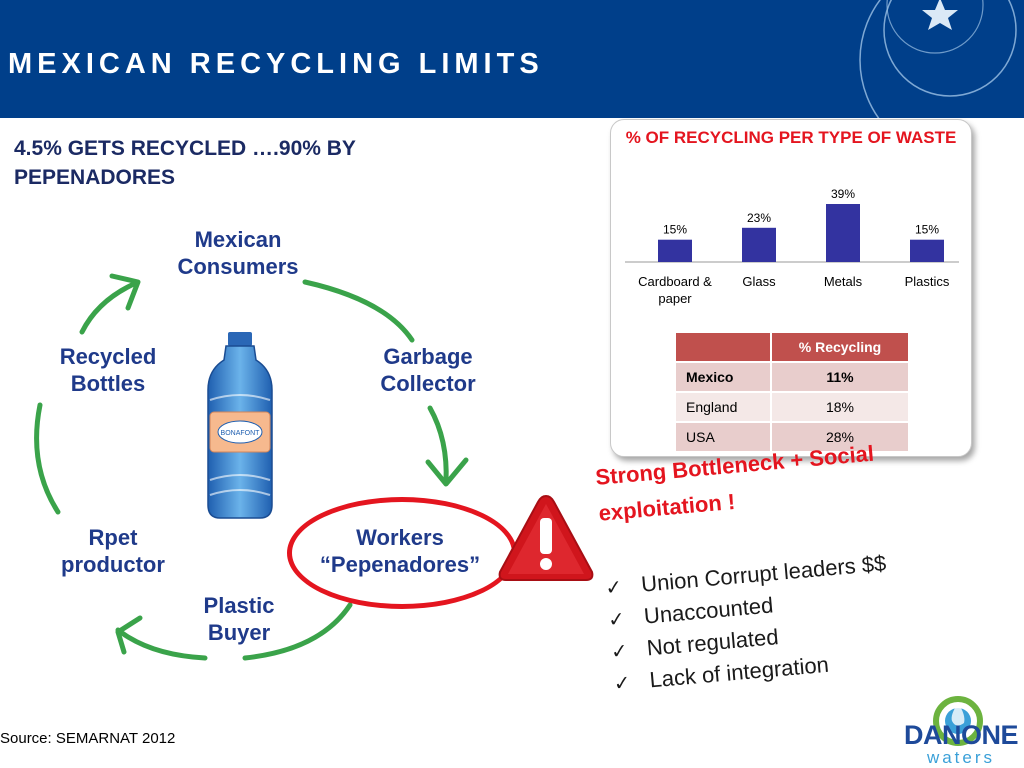 Image resolution: width=1024 pixels, height=768 pixels. I want to click on logo-subtext: waters, so click(961, 757).